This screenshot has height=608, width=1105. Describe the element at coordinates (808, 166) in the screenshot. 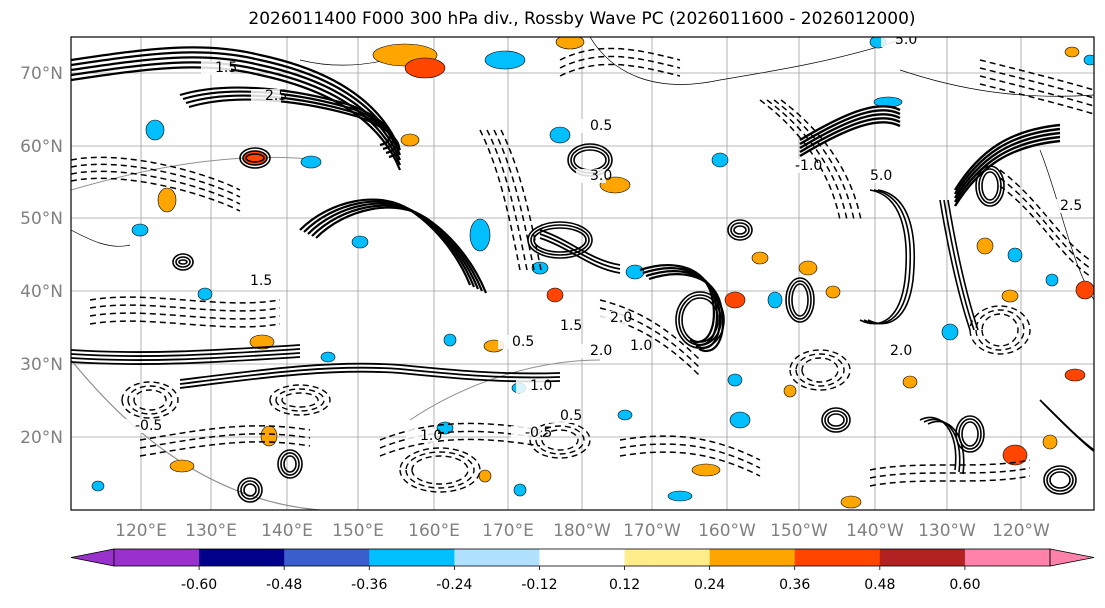

I see `contour-label: -1.0` at that location.